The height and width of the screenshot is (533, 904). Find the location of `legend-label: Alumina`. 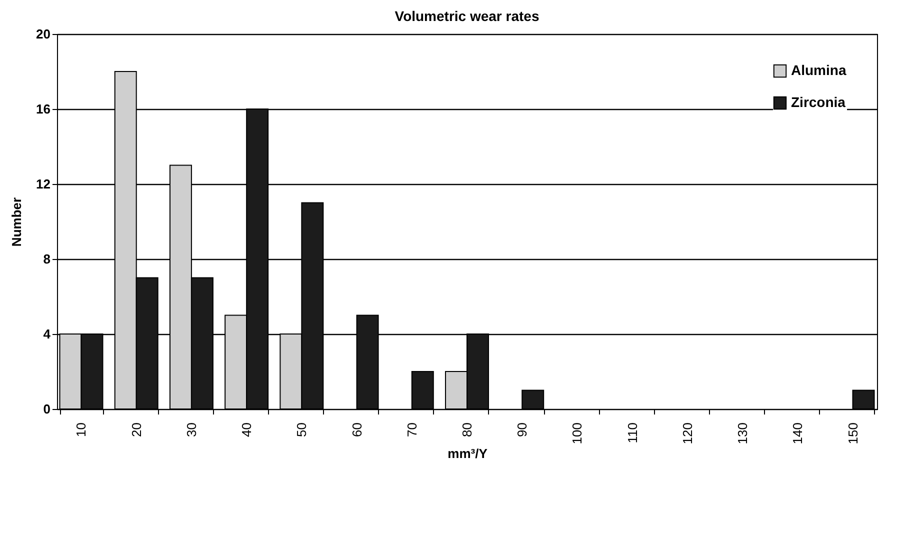

legend-label: Alumina is located at coordinates (818, 70).